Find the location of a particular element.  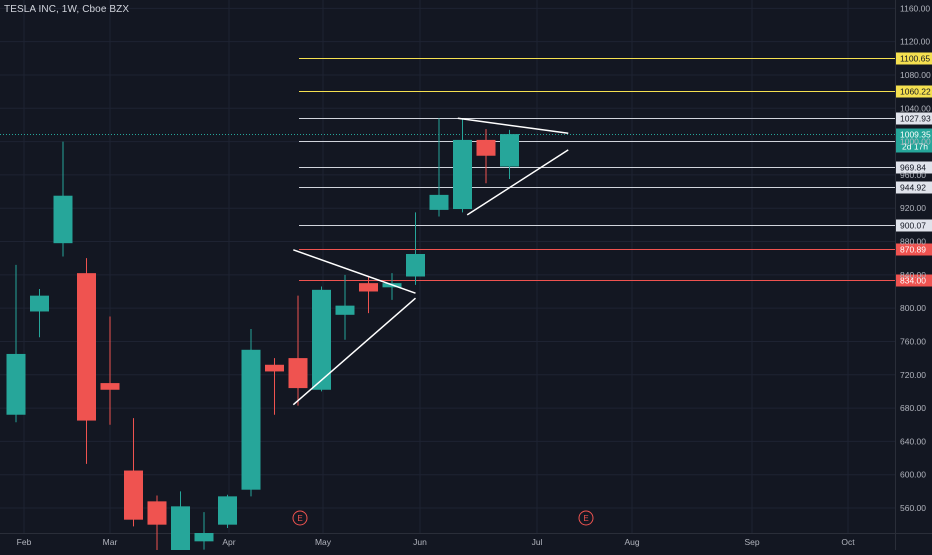

price-tick-label: 880.00 is located at coordinates (913, 242).